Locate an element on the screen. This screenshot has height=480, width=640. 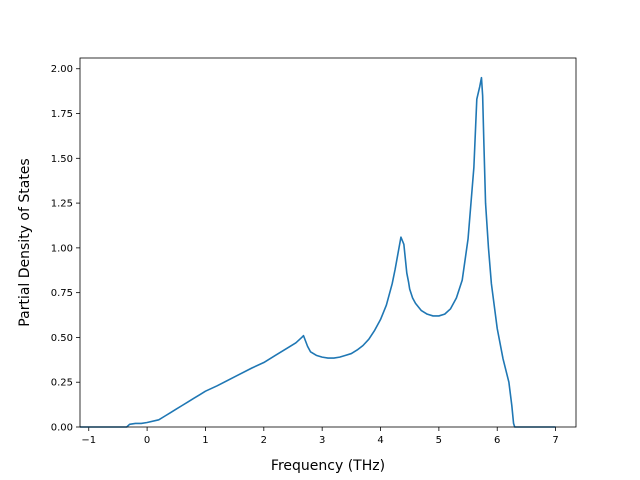
y-tick-label: 2.00 is located at coordinates (62, 69).